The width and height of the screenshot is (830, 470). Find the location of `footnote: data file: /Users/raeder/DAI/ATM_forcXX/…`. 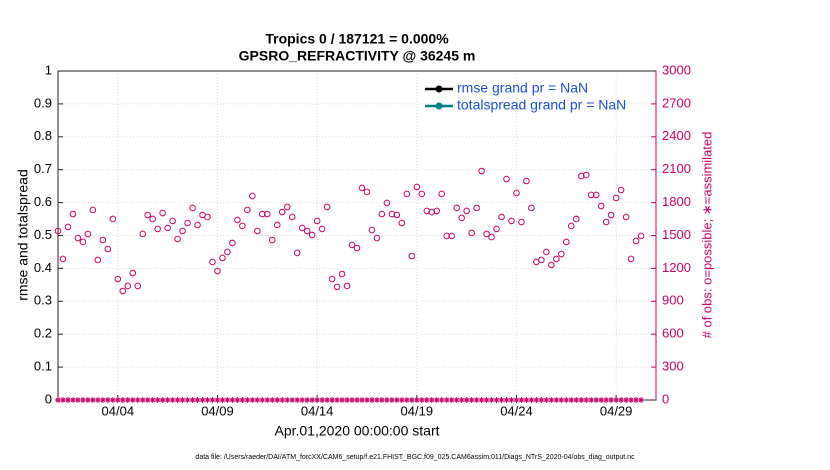

footnote: data file: /Users/raeder/DAI/ATM_forcXX/… is located at coordinates (415, 457).